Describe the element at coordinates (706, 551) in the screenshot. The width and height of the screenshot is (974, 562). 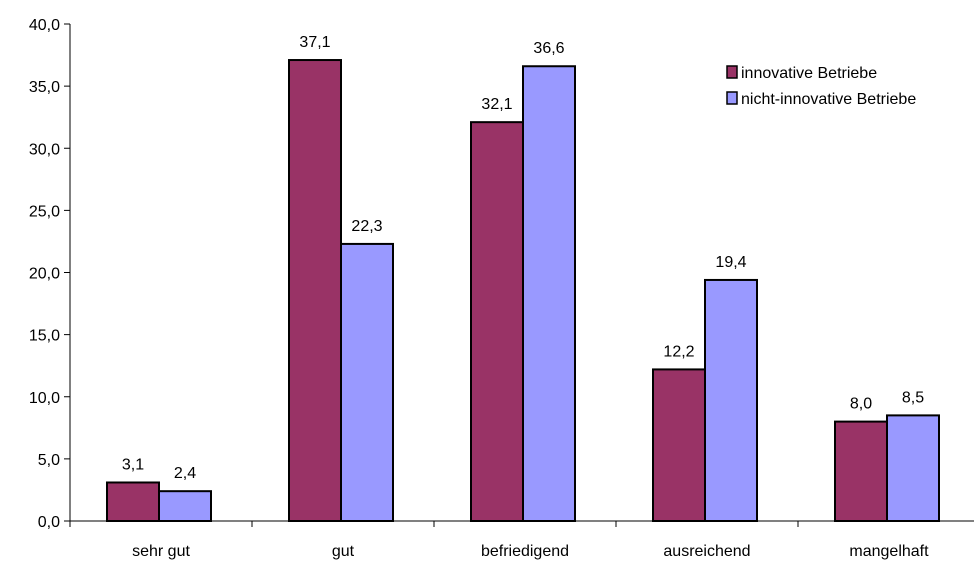
I see `x-tick-label: ausreichend` at that location.